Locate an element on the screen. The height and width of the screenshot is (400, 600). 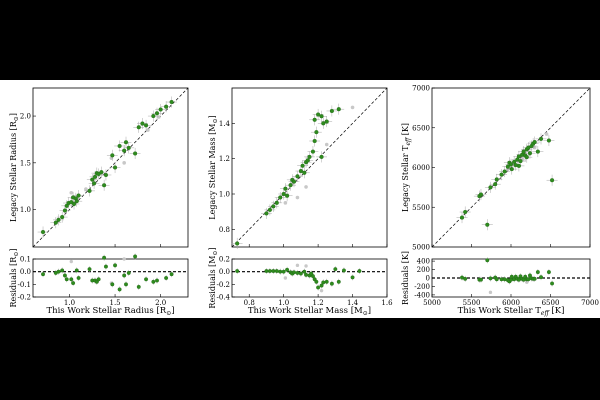
panel-1-main-y-axis-label: Legacy Stellar Radius [R⊙] is located at coordinates (14, 167).